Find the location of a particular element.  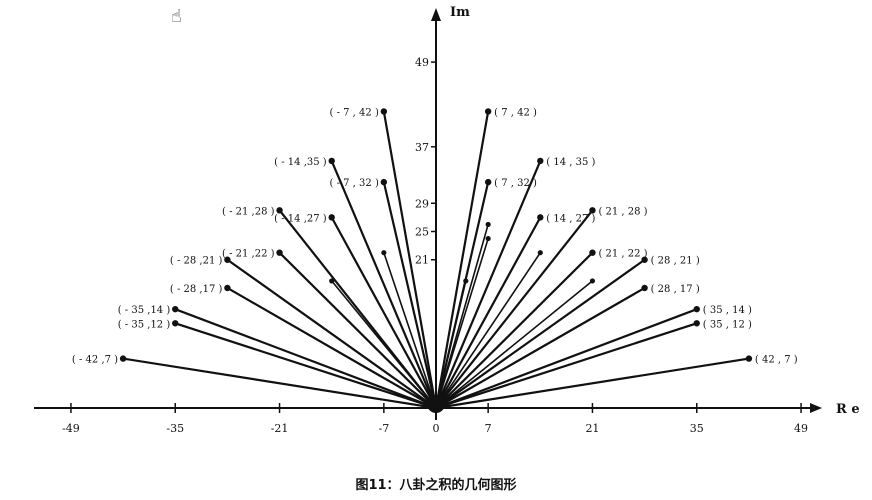

y-tick-label: 37 is located at coordinates (422, 147).